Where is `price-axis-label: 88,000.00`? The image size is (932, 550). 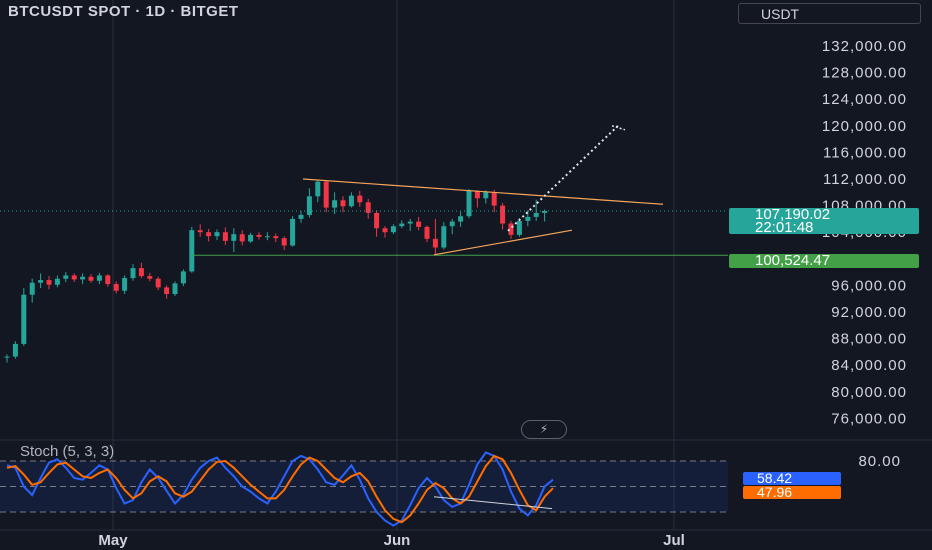 price-axis-label: 88,000.00 is located at coordinates (869, 339).